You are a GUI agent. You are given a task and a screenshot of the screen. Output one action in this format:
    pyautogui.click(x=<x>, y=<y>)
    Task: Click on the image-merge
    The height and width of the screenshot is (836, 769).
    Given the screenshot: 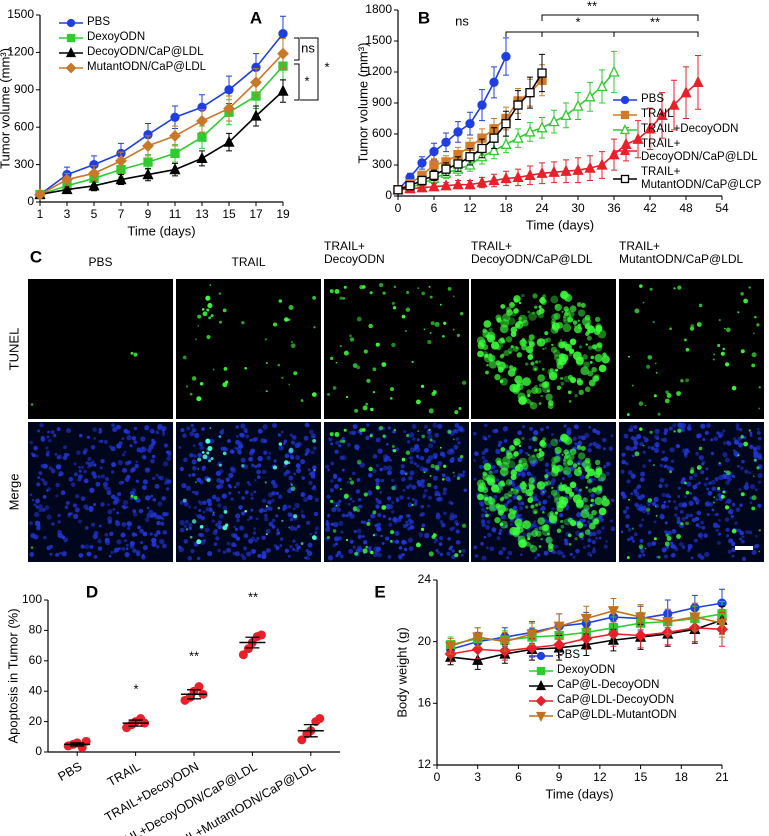 What is the action you would take?
    pyautogui.click(x=100, y=492)
    